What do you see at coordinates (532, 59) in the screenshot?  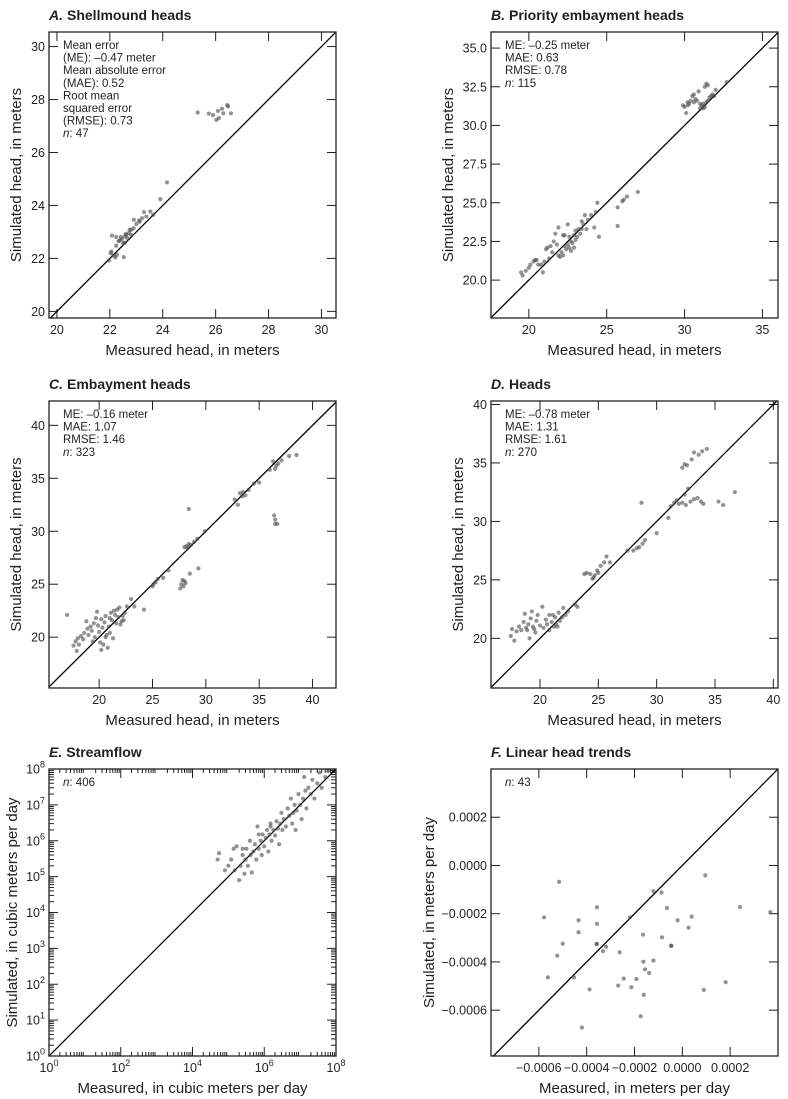 I see `stat-line: MAE: 0.63` at bounding box center [532, 59].